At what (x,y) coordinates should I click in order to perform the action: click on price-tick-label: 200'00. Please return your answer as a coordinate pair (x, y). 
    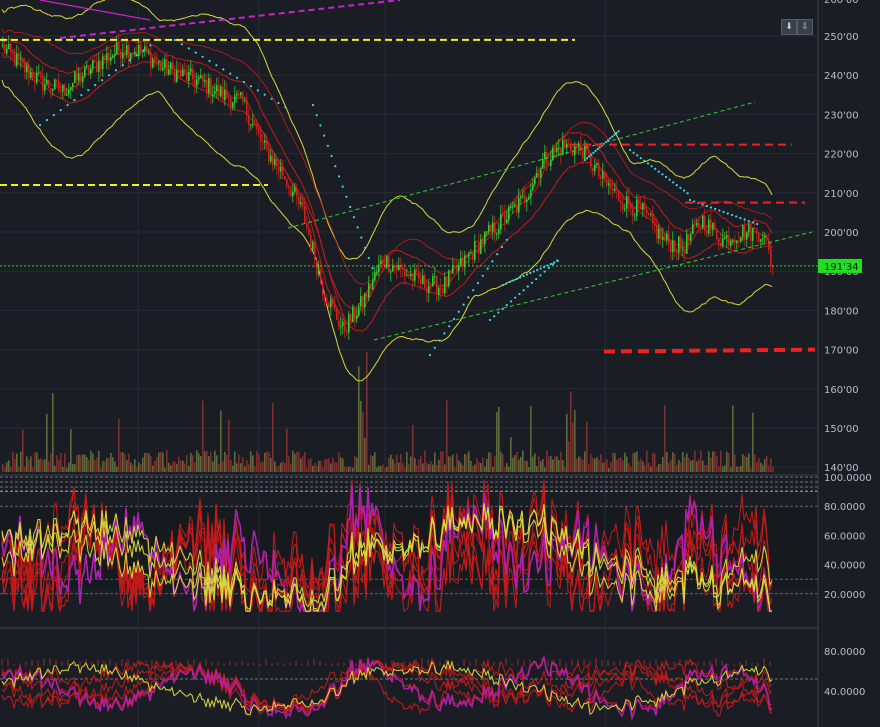
    Looking at the image, I should click on (841, 233).